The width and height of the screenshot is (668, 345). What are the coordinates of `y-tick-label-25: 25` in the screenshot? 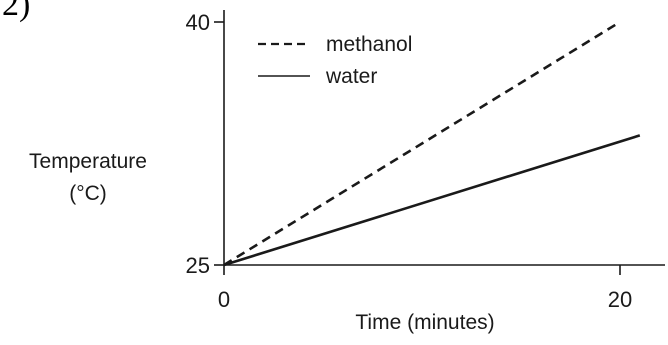 It's located at (198, 265).